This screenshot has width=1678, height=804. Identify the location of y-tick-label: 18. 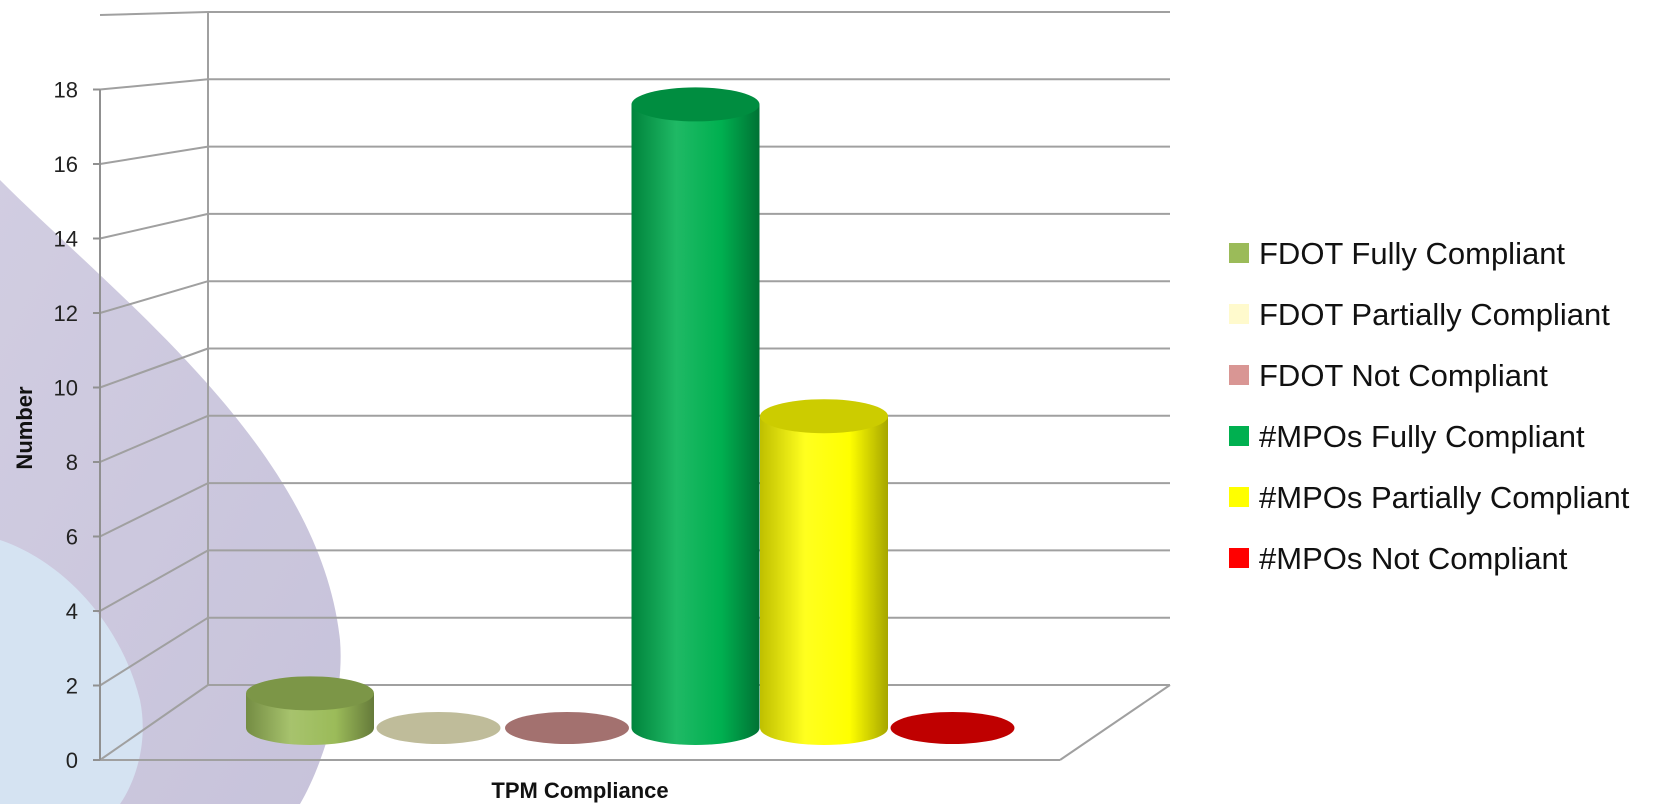
(66, 90).